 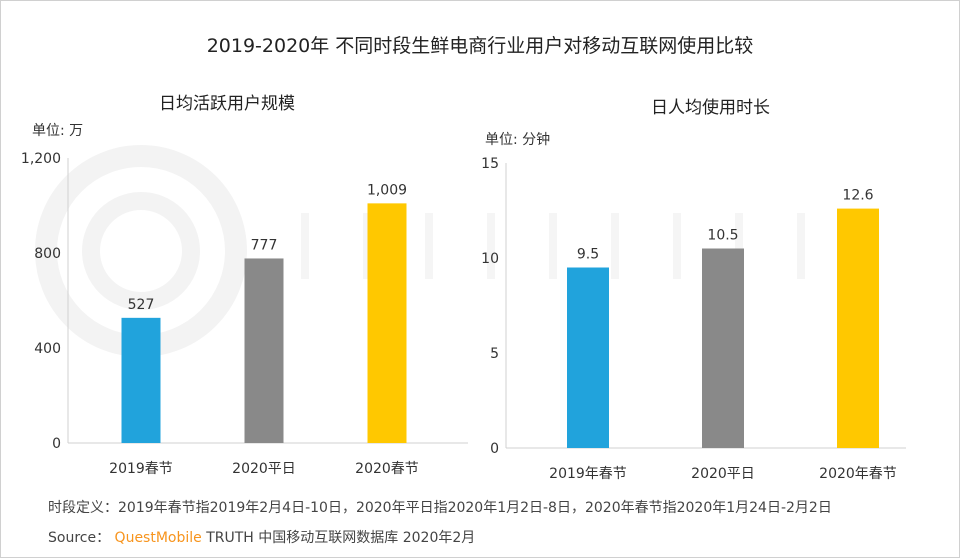 What do you see at coordinates (341, 538) in the screenshot?
I see `source-text: TRUTH 中国移动互联网数据库 2020年2月` at bounding box center [341, 538].